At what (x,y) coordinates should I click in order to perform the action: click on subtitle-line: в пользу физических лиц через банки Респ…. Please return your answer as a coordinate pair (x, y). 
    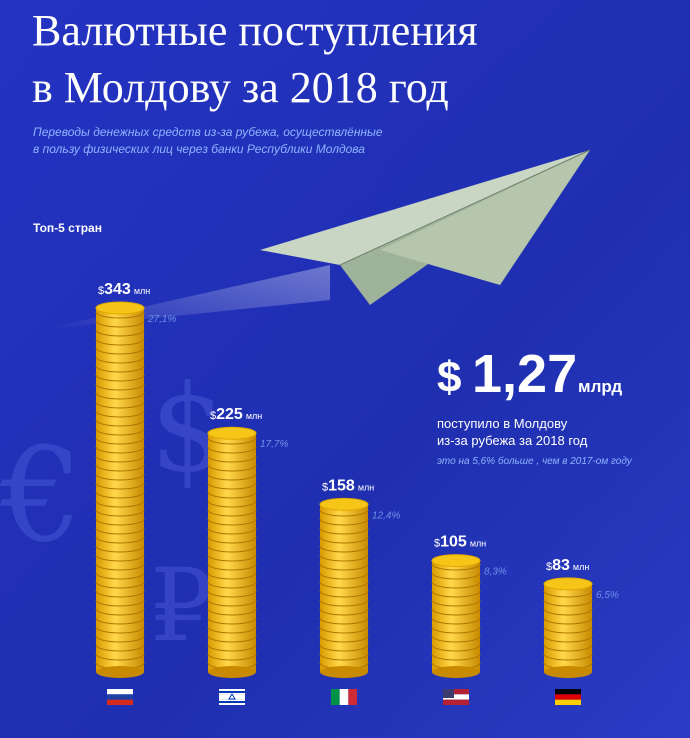
    Looking at the image, I should click on (199, 149).